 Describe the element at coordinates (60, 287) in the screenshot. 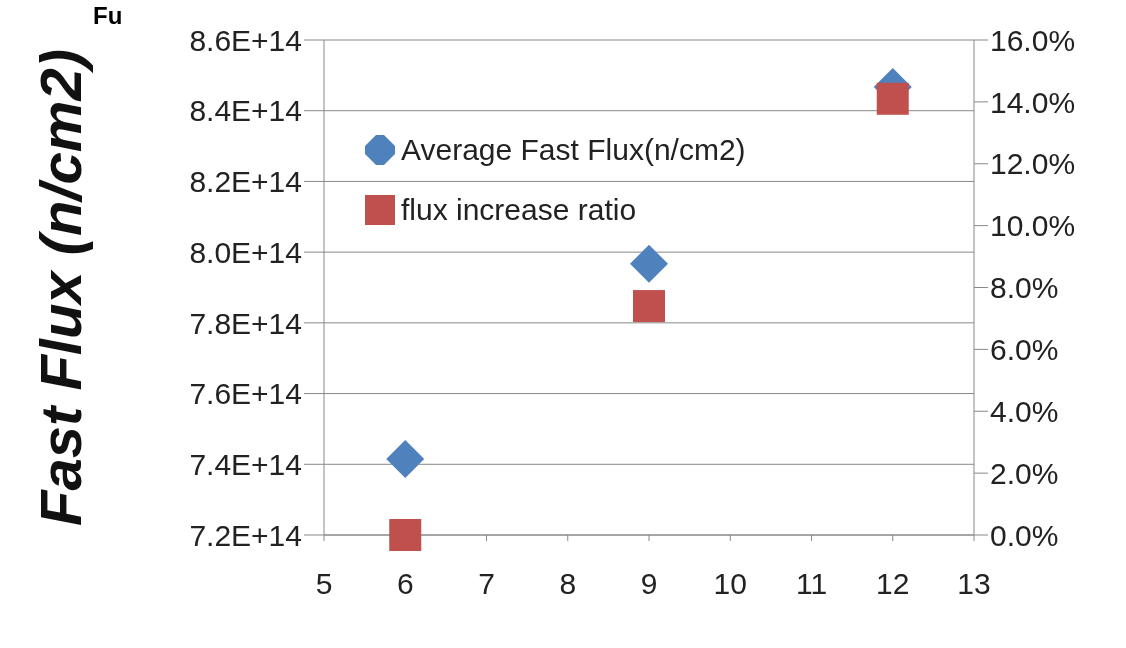

I see `y-axis-title: Fast Flux (n/cm2)` at that location.